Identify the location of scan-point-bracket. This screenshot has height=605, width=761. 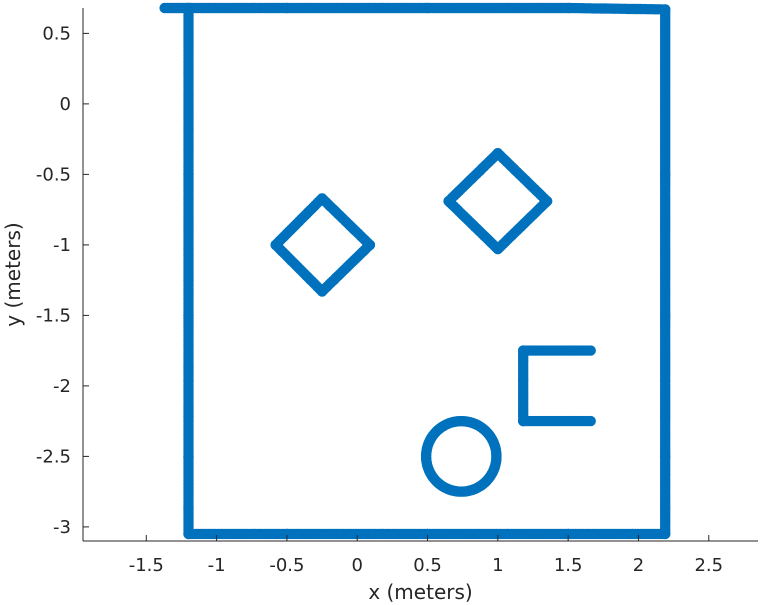
(590, 421).